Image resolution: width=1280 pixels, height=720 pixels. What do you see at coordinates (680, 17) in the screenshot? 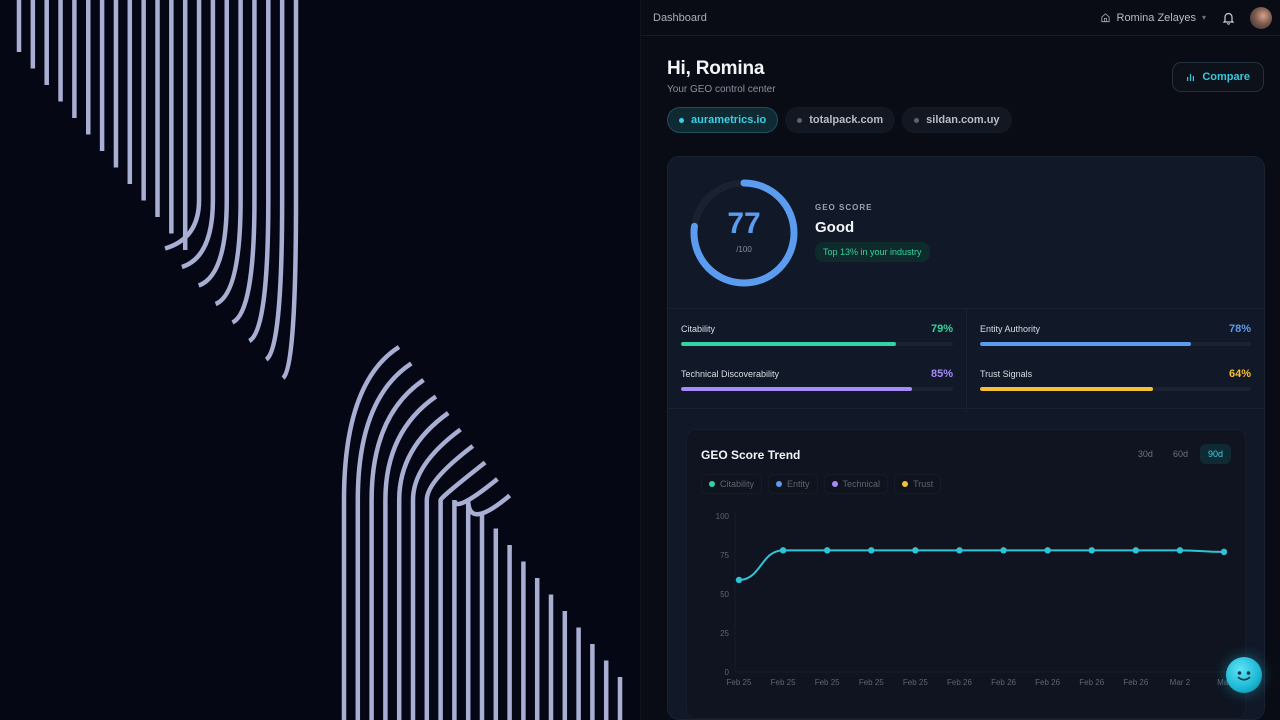
I see `breadcrumb: Dashboard` at bounding box center [680, 17].